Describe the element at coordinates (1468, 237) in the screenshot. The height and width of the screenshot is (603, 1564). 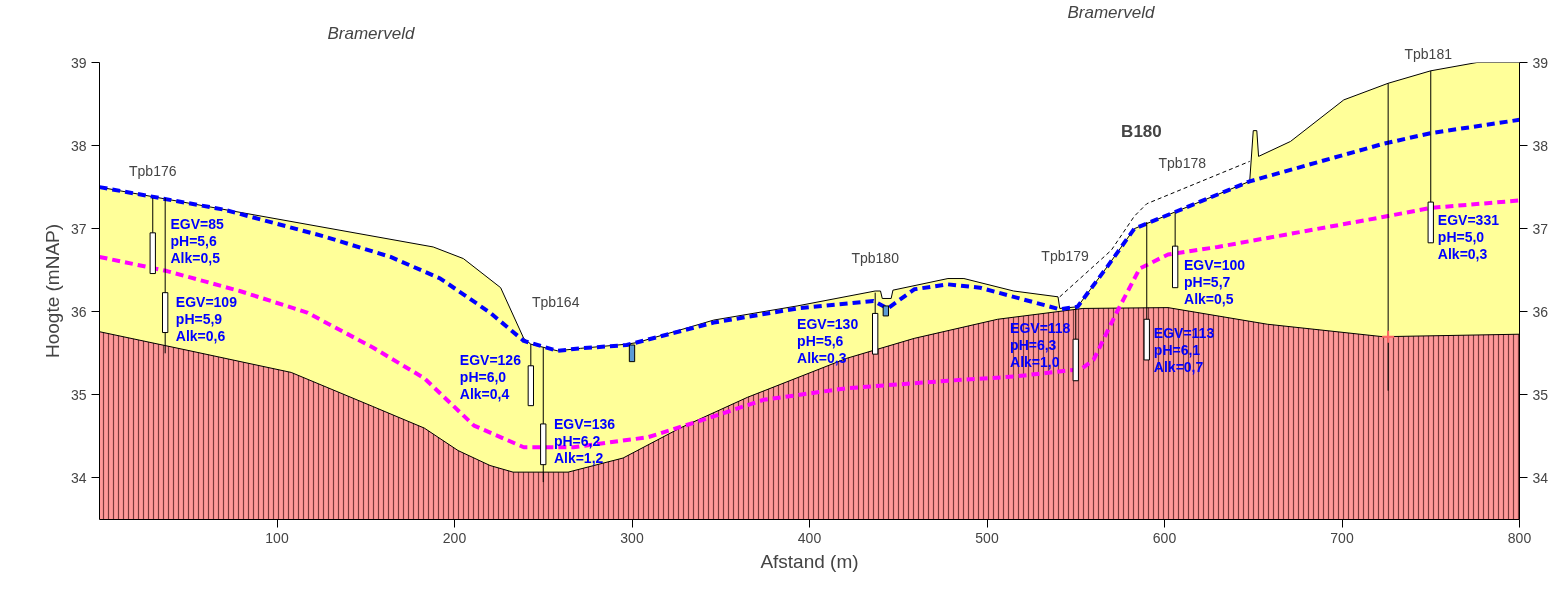
I see `annotation: EGV=331 pH=5,0 Alk=0,3` at that location.